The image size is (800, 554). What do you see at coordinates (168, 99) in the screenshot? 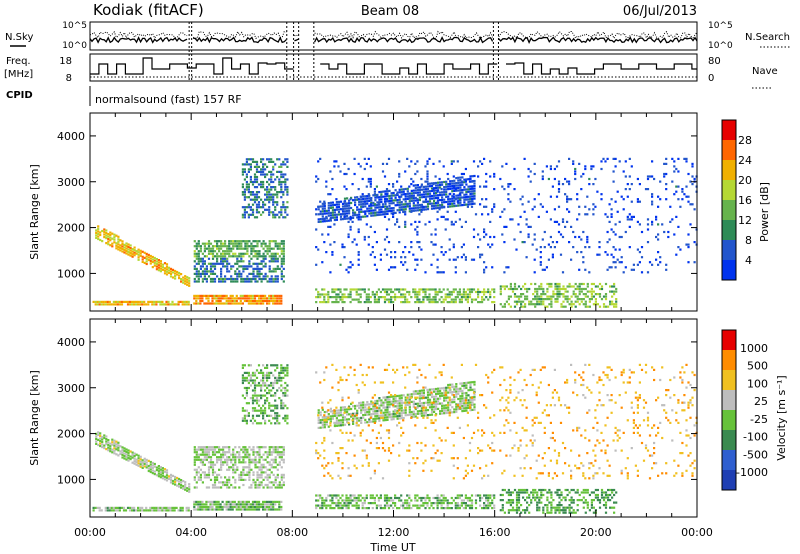
I see `cpid-text: normalsound (fast) 157 RF` at bounding box center [168, 99].